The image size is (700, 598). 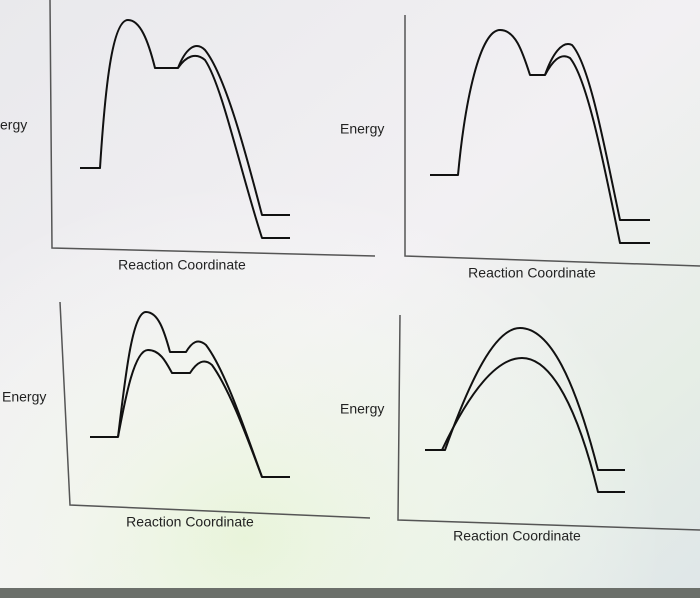 I want to click on y-label: ergy, so click(x=13, y=125).